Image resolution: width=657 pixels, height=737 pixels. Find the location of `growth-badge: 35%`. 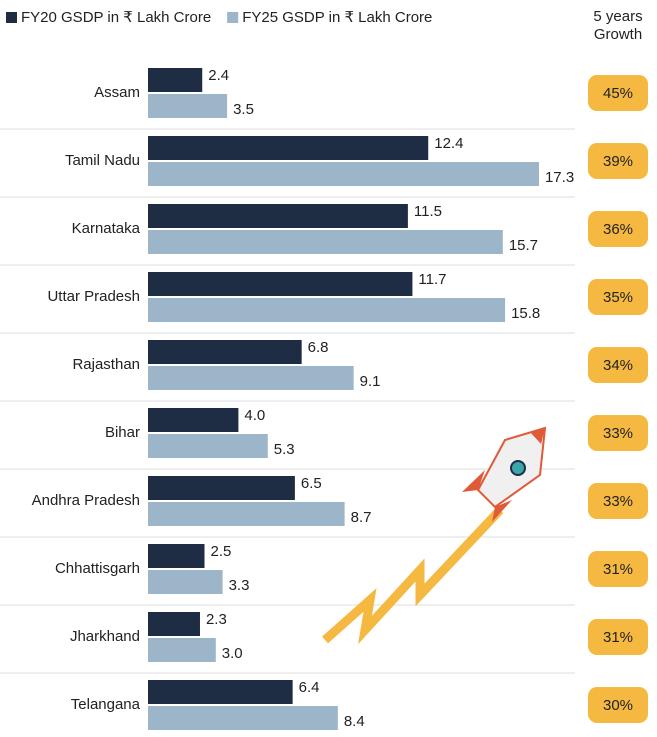

growth-badge: 35% is located at coordinates (618, 297).